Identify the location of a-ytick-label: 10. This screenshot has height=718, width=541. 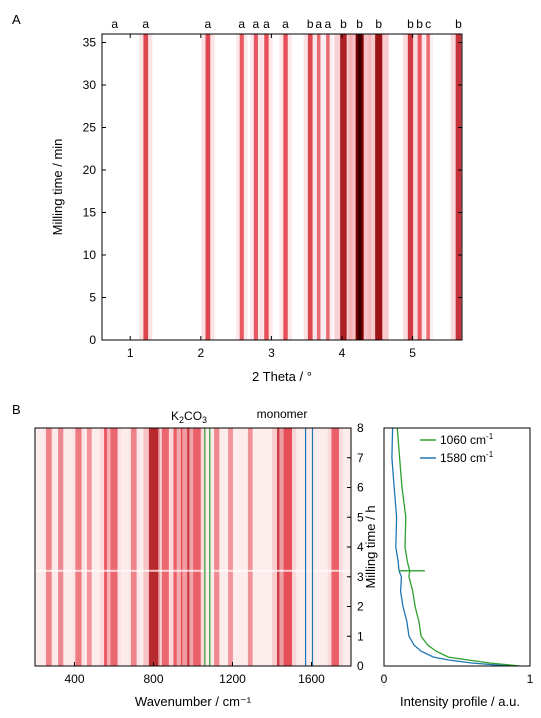
(90, 255).